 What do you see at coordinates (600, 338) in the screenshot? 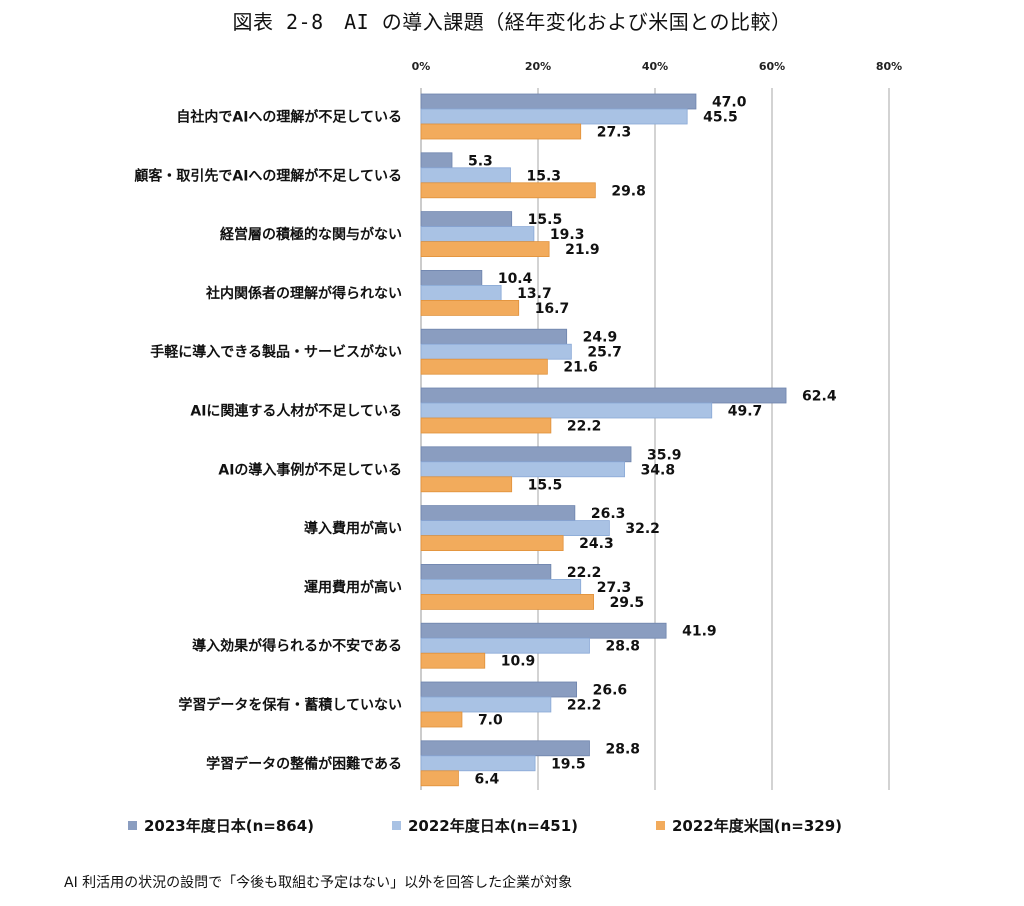
I see `data-label: 24.9` at bounding box center [600, 338].